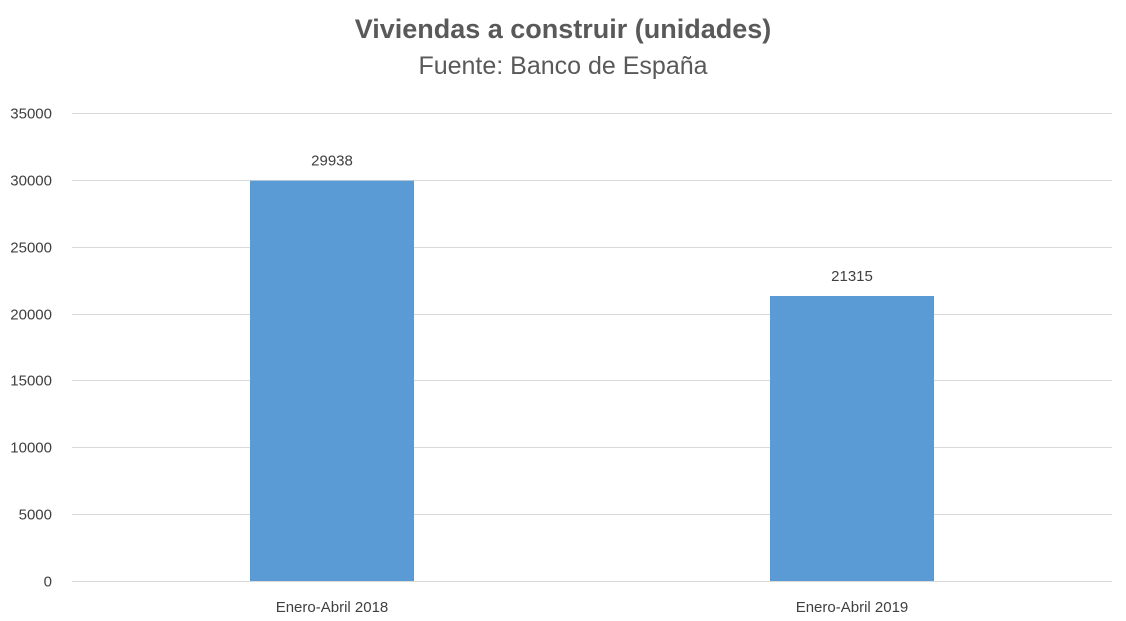 Image resolution: width=1126 pixels, height=621 pixels. Describe the element at coordinates (563, 29) in the screenshot. I see `chart-title: Viviendas a construir (unidades)` at that location.